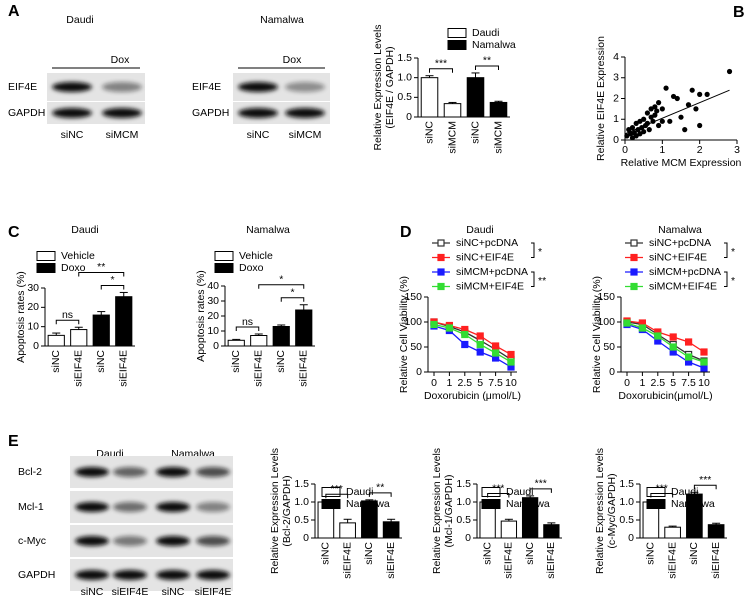 The height and width of the screenshot is (601, 753). What do you see at coordinates (657, 383) in the screenshot?
I see `x-tick-label: 2.5` at bounding box center [657, 383].